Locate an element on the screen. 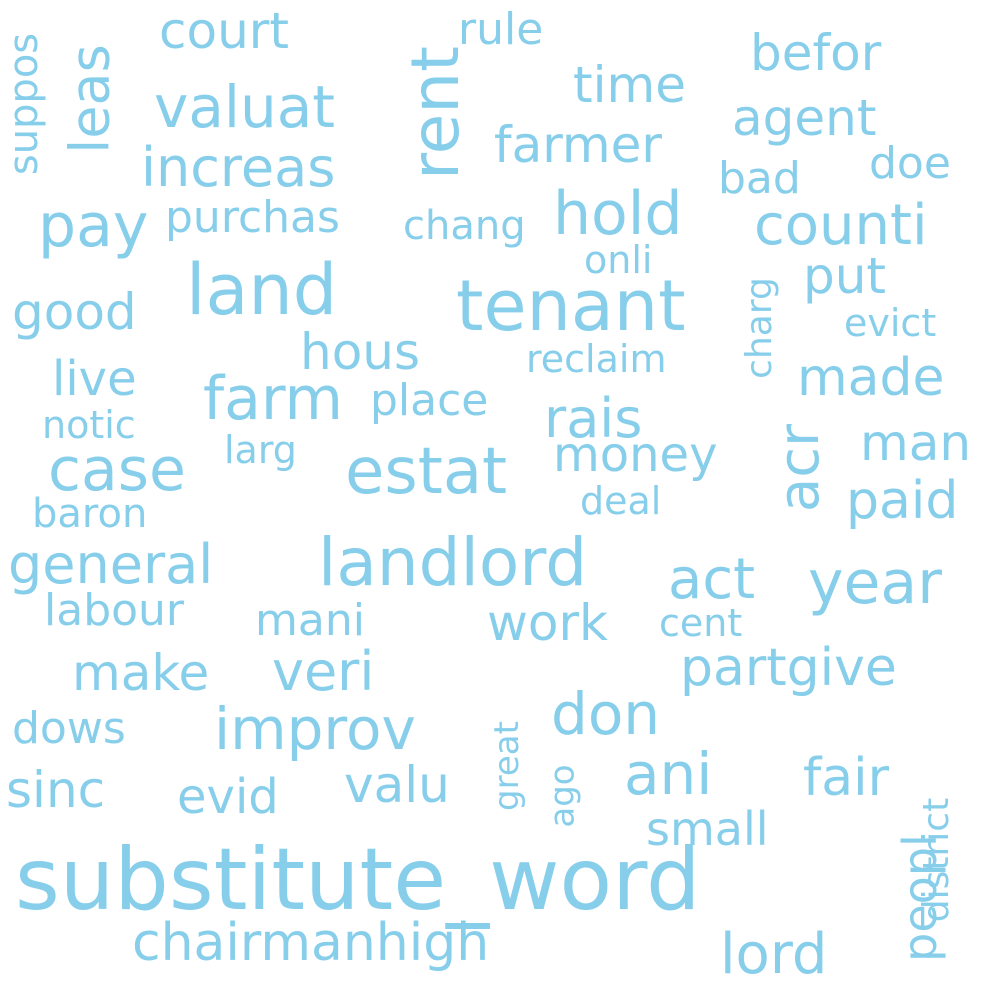 The height and width of the screenshot is (1000, 1000). word-district: district is located at coordinates (937, 860).